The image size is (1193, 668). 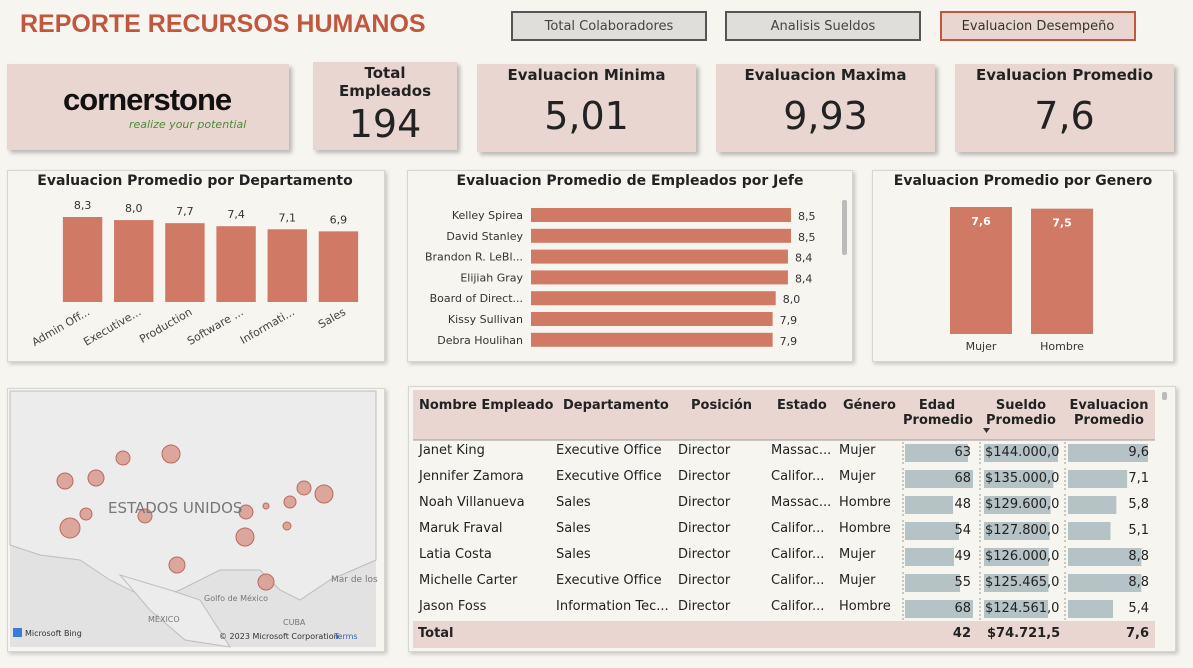 What do you see at coordinates (1138, 504) in the screenshot?
I see `table-cell: 5,8` at bounding box center [1138, 504].